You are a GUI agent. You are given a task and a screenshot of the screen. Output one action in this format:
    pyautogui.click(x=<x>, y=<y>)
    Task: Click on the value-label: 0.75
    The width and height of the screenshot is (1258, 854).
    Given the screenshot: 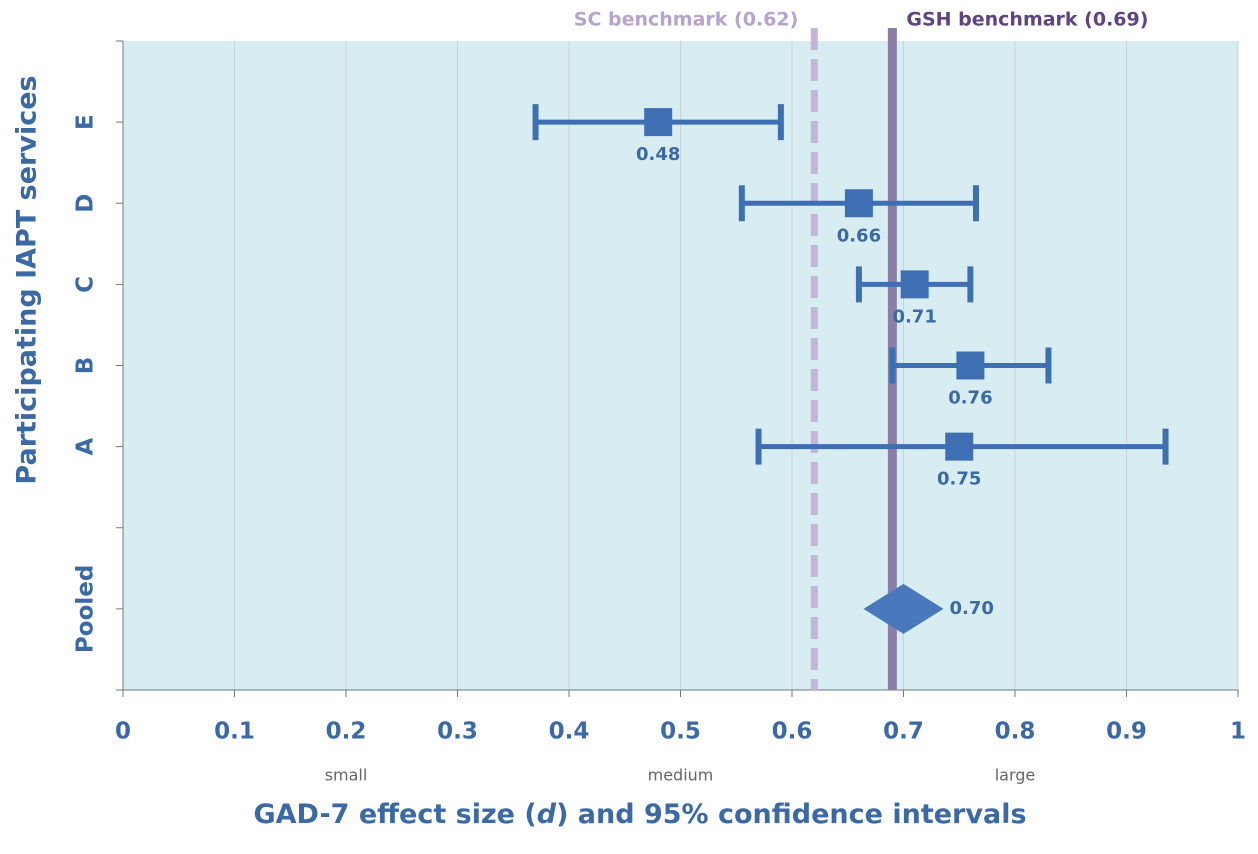 What is the action you would take?
    pyautogui.click(x=959, y=479)
    